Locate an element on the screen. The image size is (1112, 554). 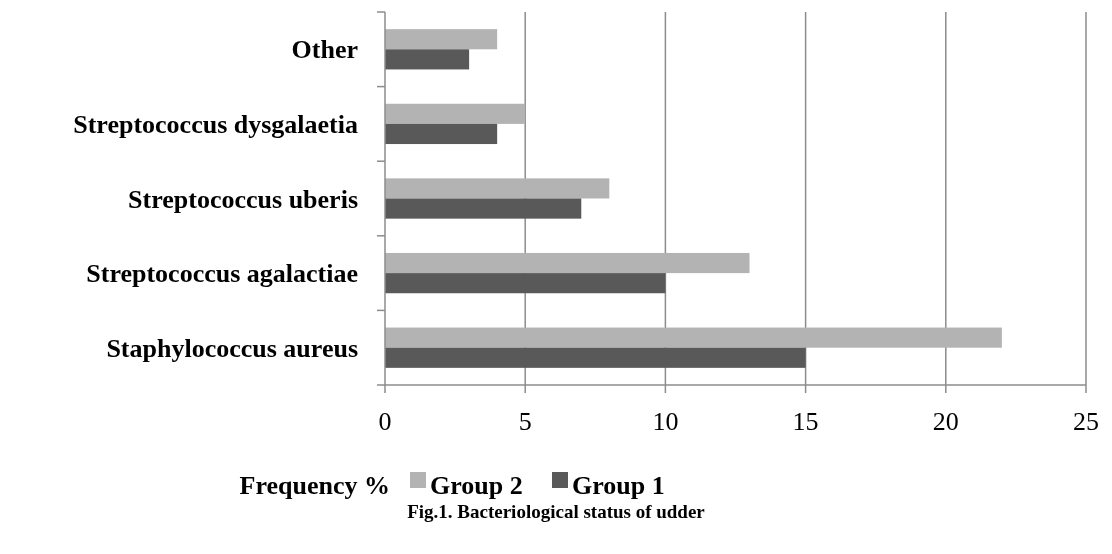
y-tick-label: Other is located at coordinates (324, 50).